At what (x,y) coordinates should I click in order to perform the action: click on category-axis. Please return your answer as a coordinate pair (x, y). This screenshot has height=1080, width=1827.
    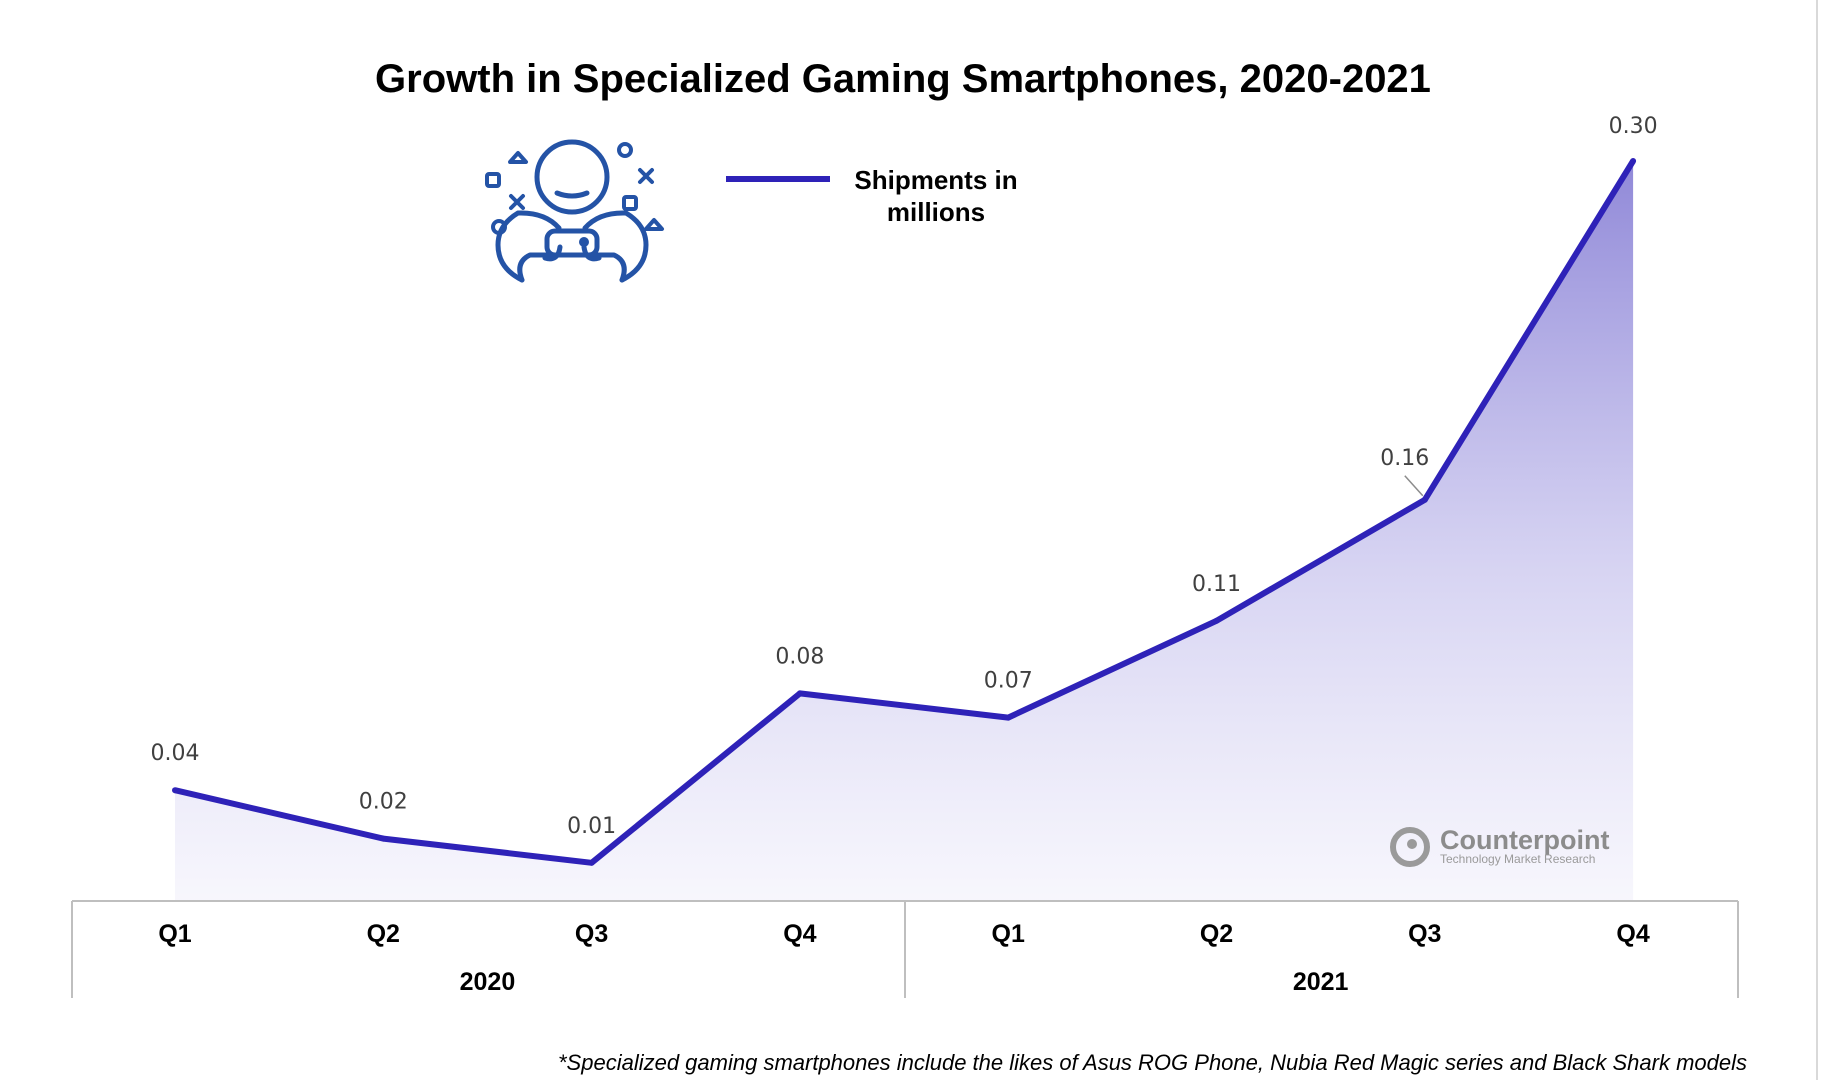
    Looking at the image, I should click on (905, 949).